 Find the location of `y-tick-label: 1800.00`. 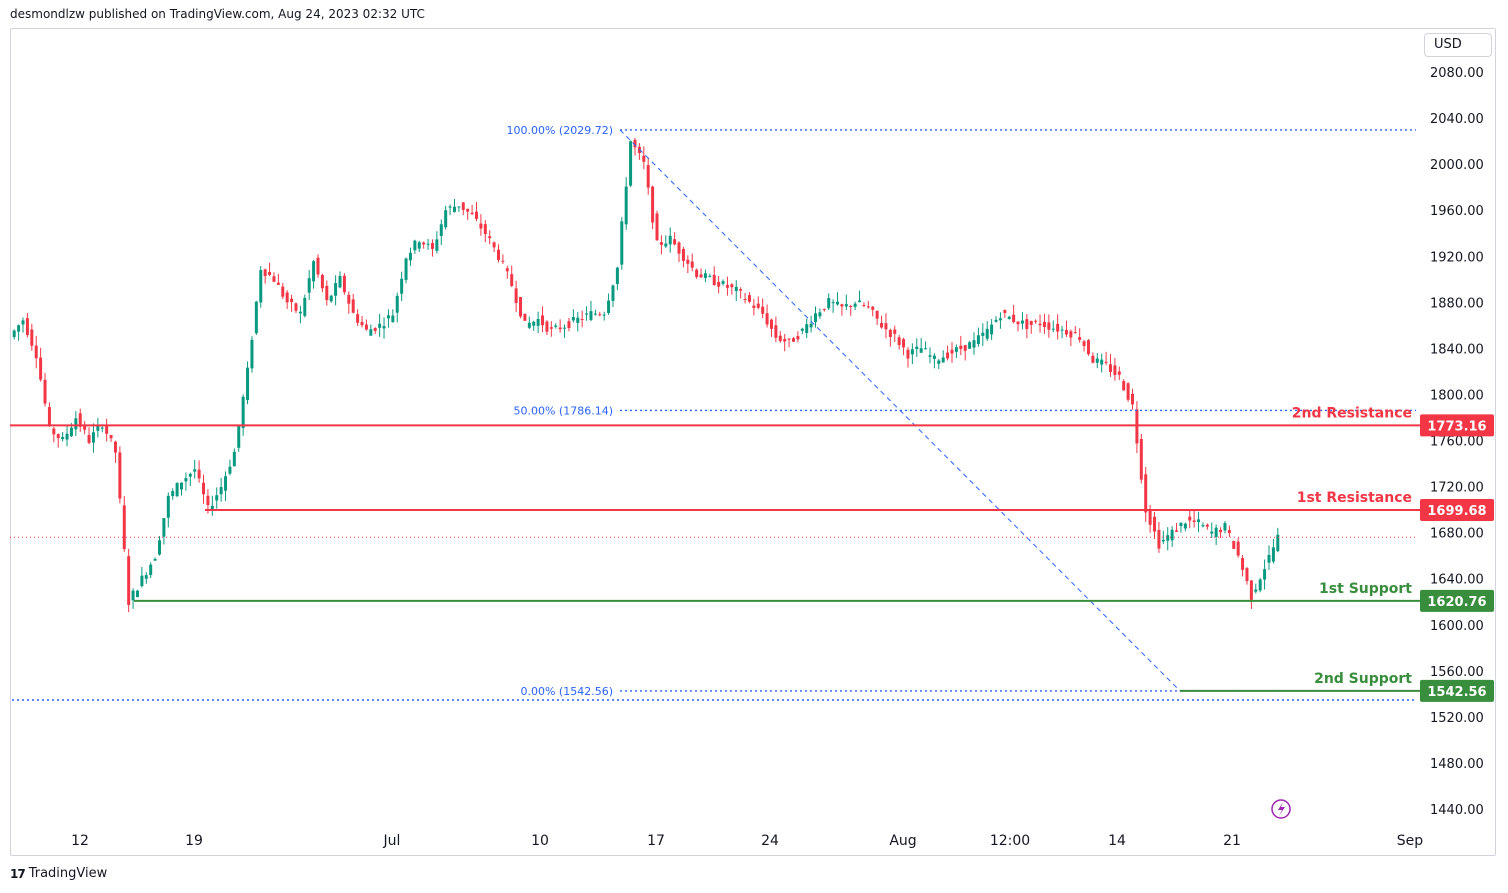

y-tick-label: 1800.00 is located at coordinates (1457, 395).